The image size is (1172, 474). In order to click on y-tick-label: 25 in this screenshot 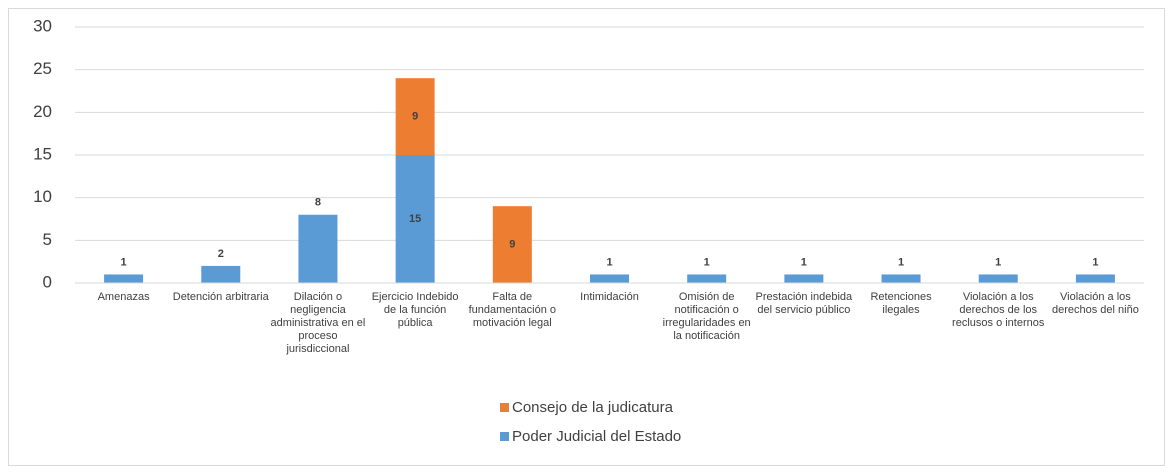, I will do `click(42, 68)`.